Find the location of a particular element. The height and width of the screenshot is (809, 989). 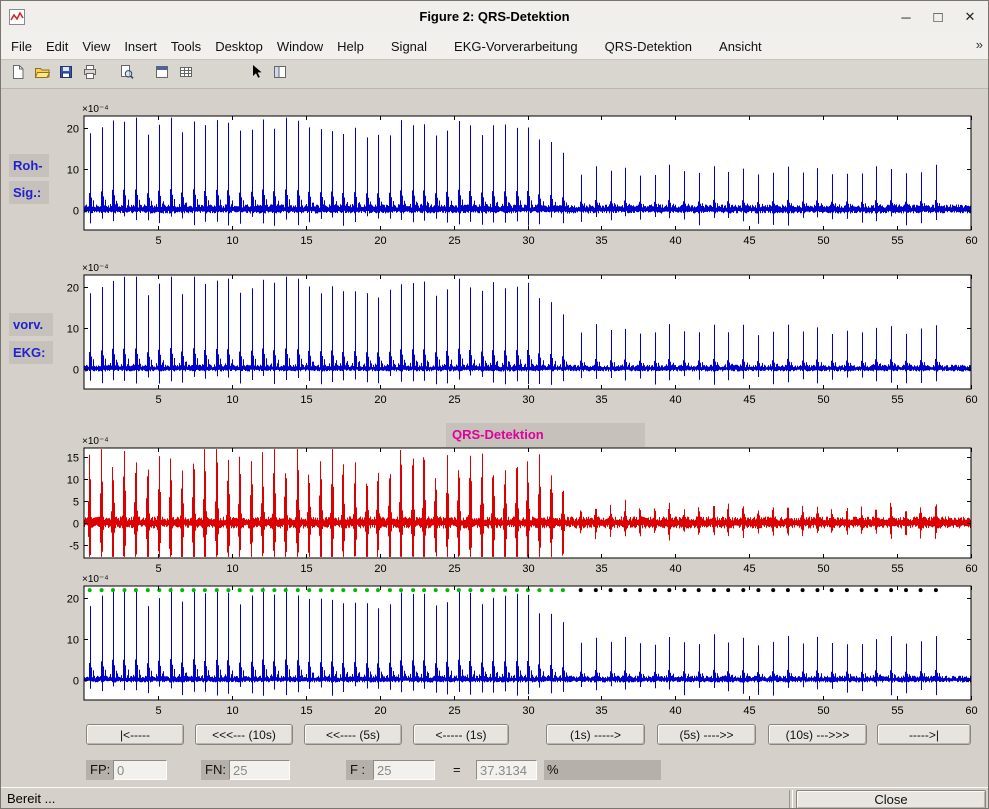

menu-overflow-icon: » is located at coordinates (979, 44).